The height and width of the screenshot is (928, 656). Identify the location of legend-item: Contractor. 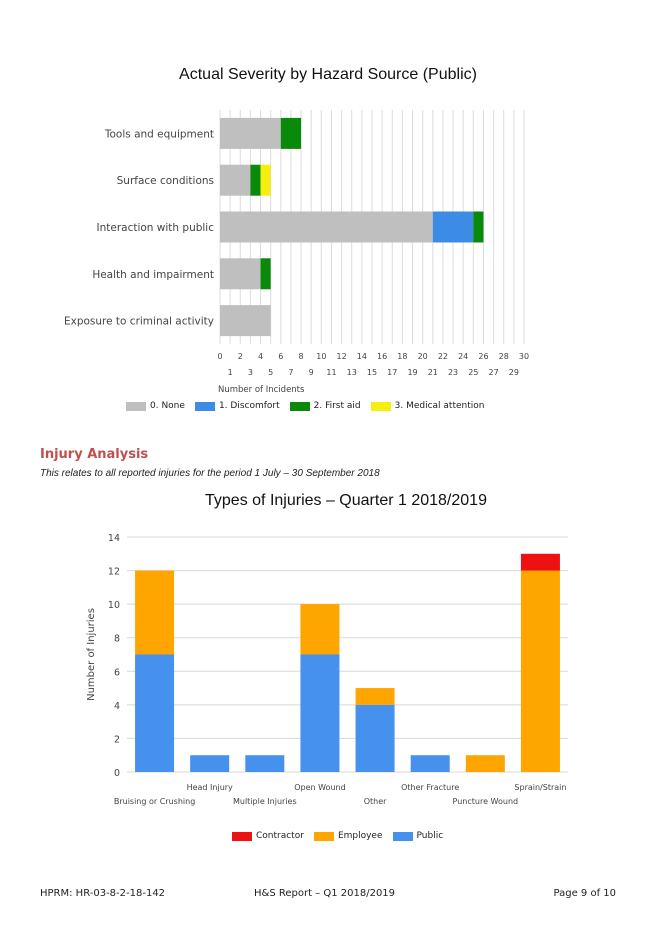
(268, 836).